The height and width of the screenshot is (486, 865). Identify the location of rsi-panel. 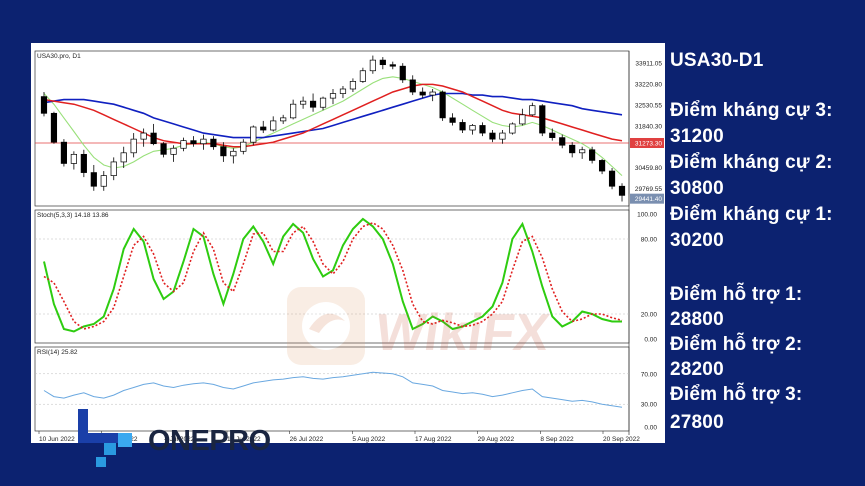
(332, 389).